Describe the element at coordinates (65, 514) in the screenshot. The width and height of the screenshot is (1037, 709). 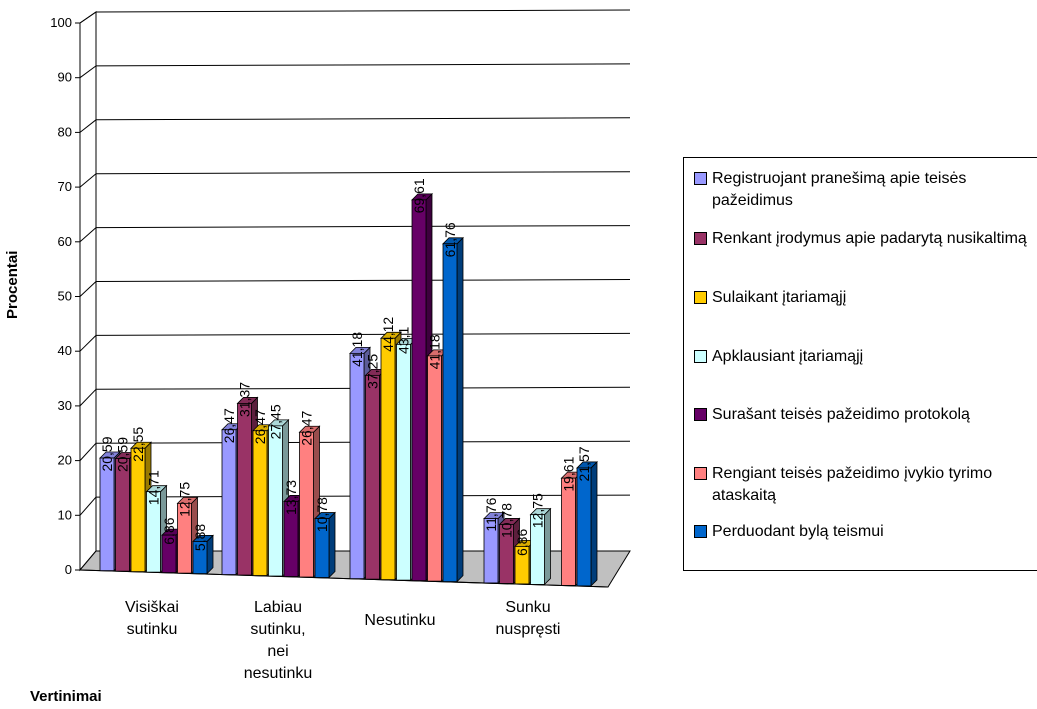
I see `y-tick-label: 10` at that location.